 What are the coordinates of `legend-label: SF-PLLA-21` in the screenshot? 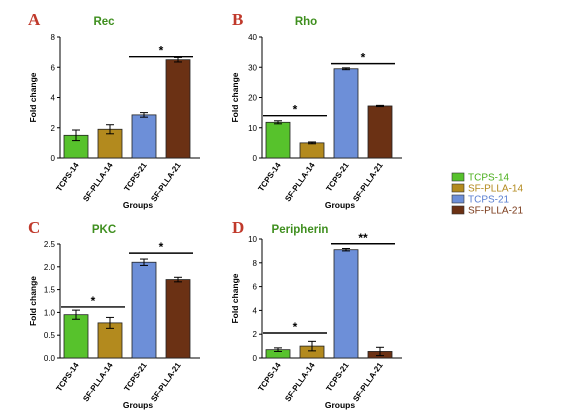 It's located at (495, 211).